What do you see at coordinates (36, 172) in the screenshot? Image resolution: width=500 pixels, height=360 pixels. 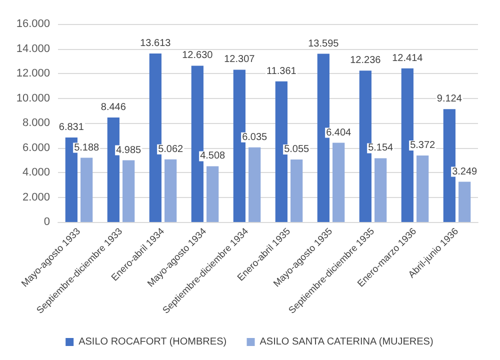 I see `y-tick-label: 4.000` at bounding box center [36, 172].